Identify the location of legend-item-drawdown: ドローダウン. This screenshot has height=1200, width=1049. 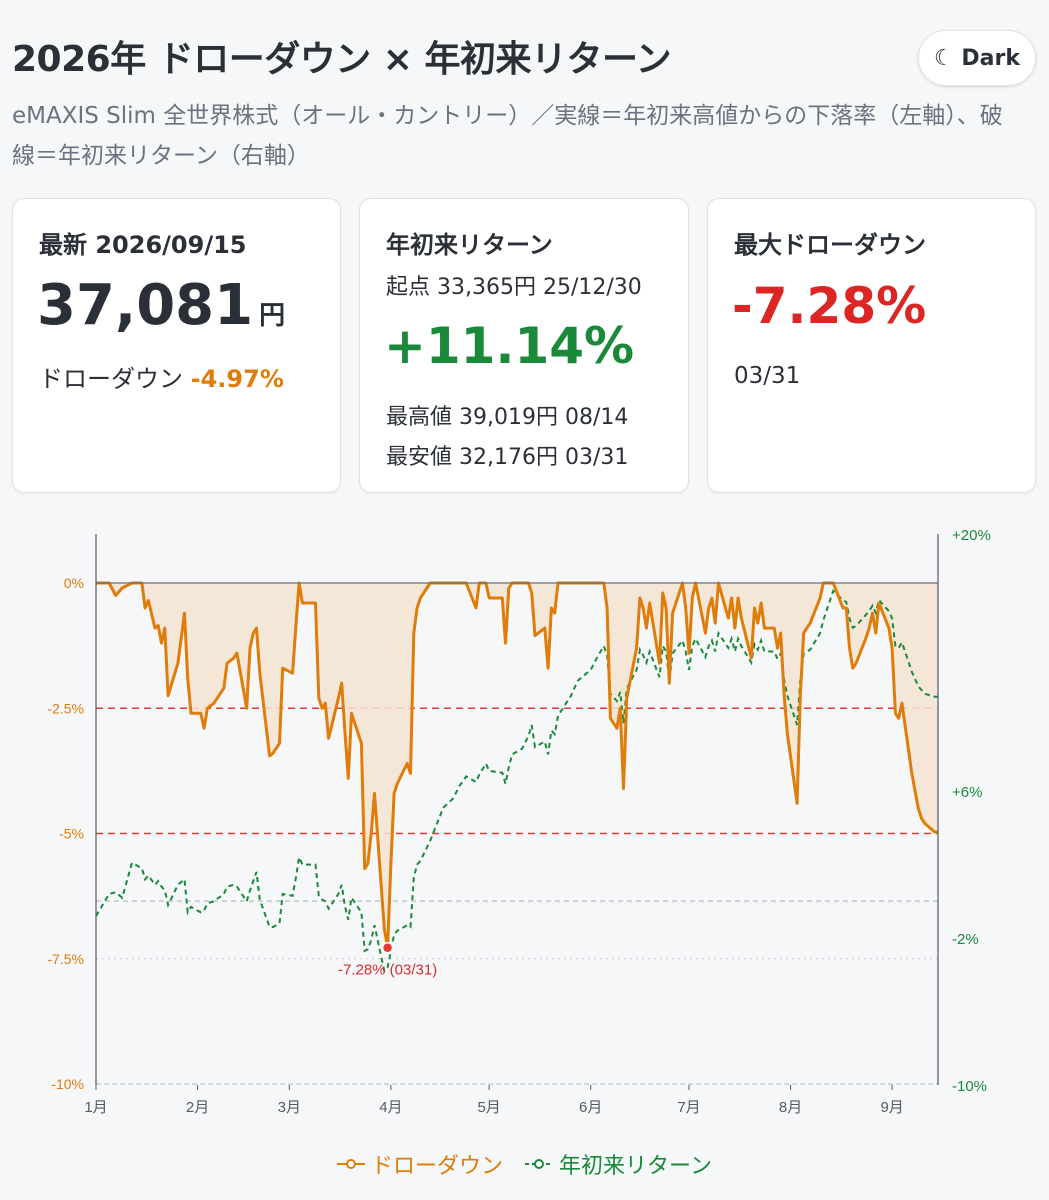
(420, 1164).